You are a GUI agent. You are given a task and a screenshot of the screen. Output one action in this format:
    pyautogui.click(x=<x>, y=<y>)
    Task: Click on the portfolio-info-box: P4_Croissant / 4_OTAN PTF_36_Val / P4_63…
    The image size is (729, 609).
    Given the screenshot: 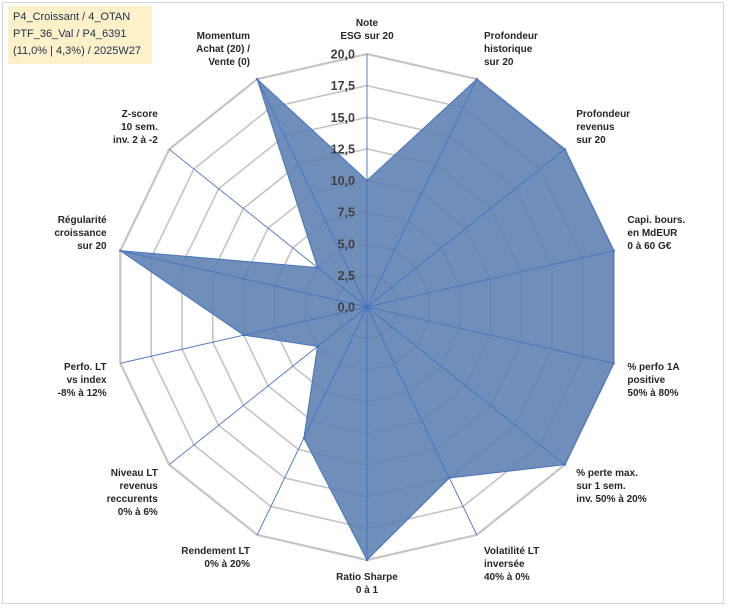 What is the action you would take?
    pyautogui.click(x=80, y=35)
    